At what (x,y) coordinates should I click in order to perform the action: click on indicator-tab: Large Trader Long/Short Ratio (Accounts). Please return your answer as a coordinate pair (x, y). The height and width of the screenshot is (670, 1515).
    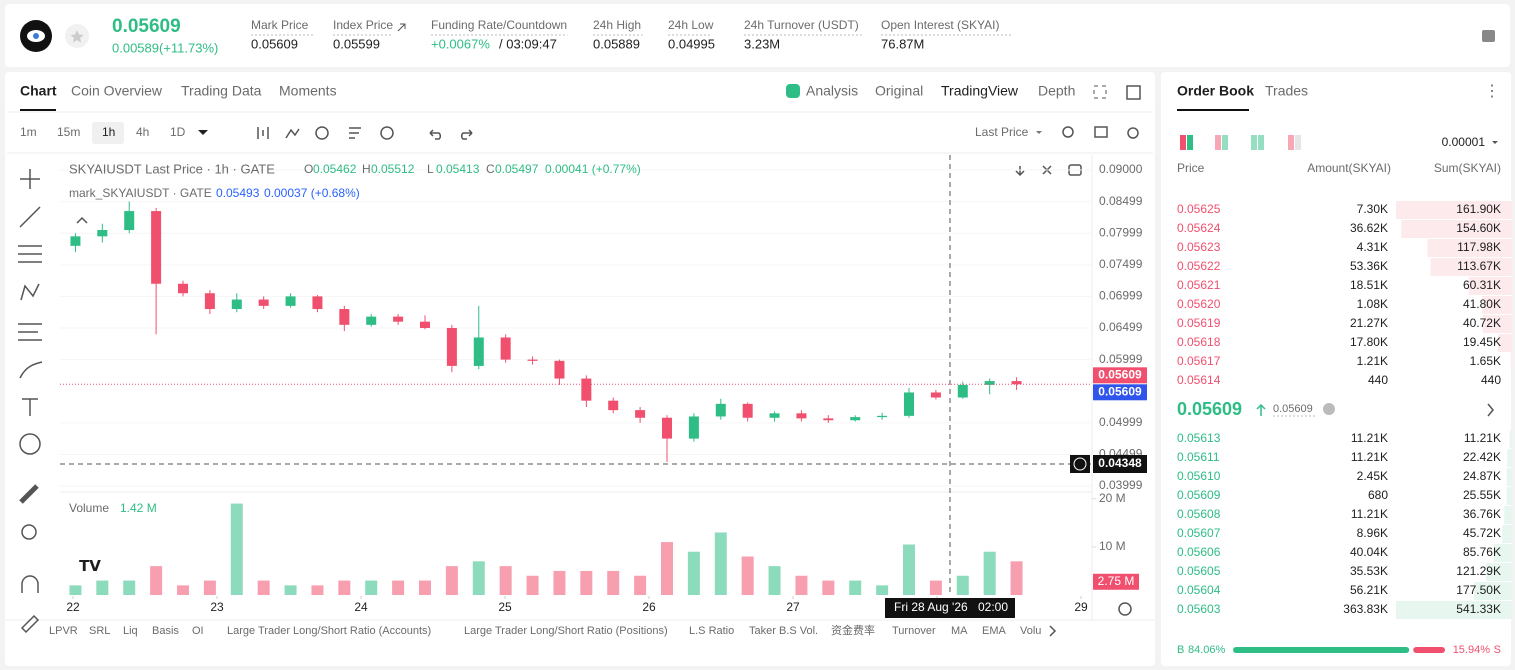
    Looking at the image, I should click on (329, 631).